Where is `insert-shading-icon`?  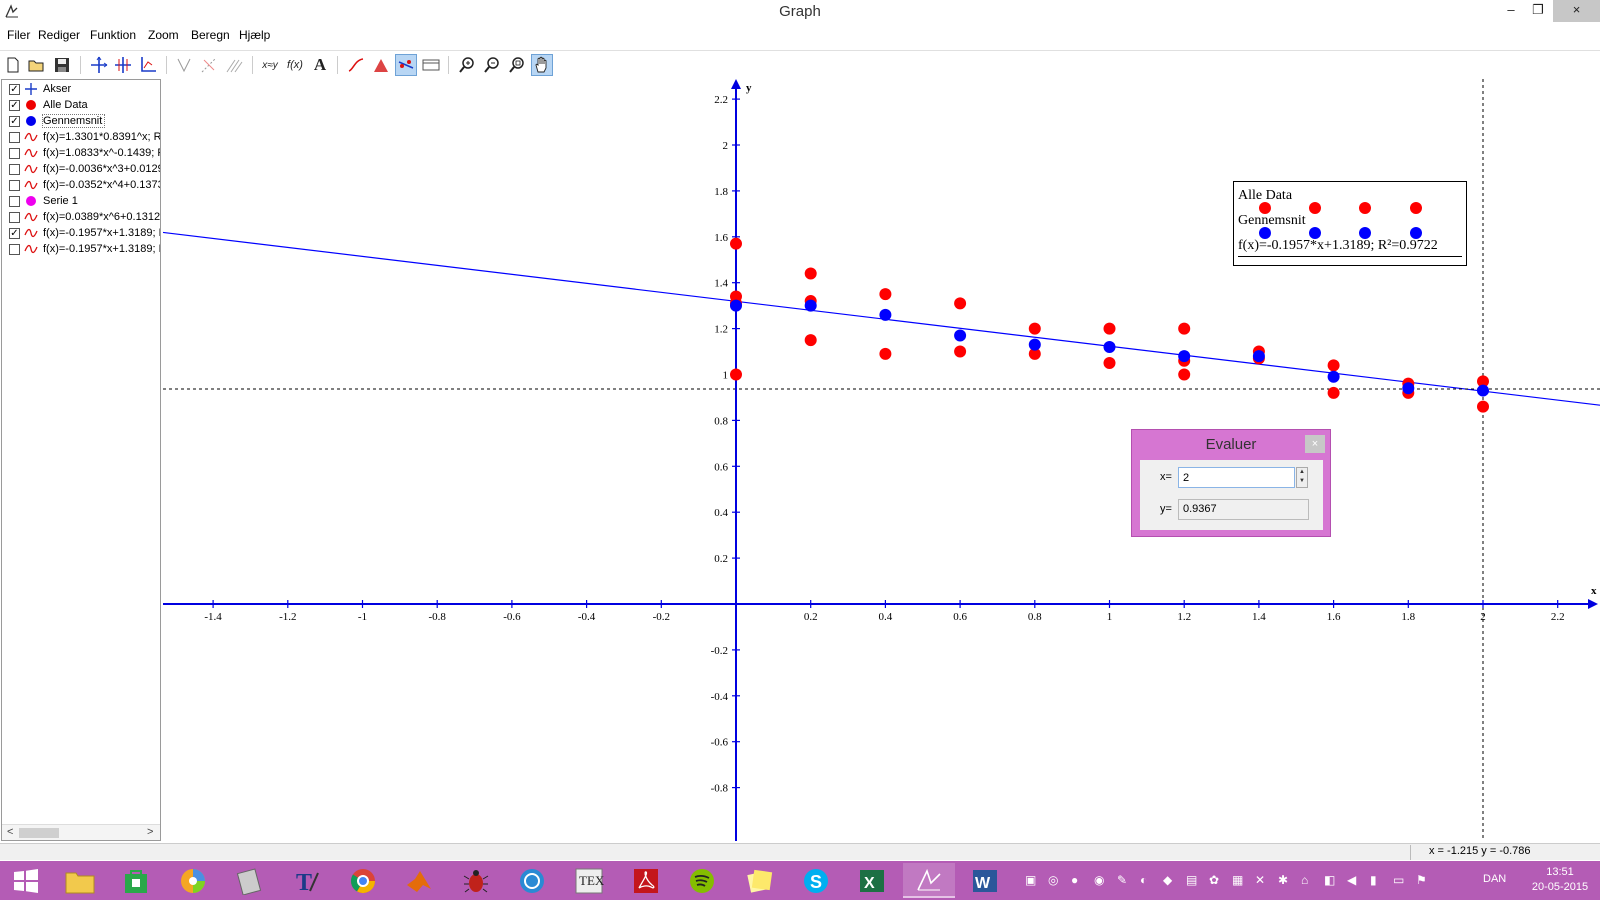
insert-shading-icon is located at coordinates (381, 65).